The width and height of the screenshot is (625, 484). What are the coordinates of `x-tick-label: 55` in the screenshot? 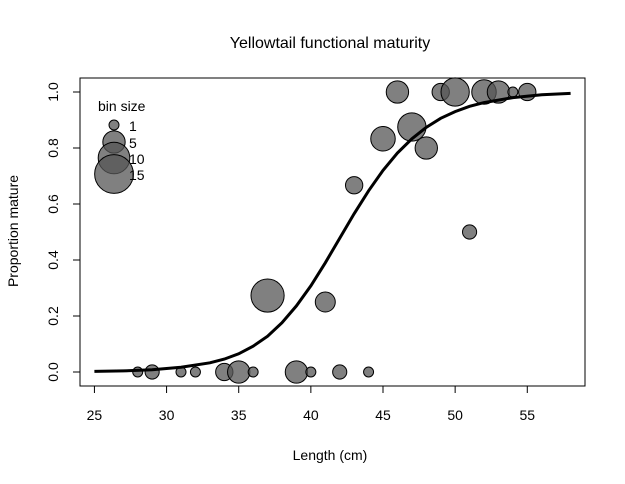 It's located at (527, 415).